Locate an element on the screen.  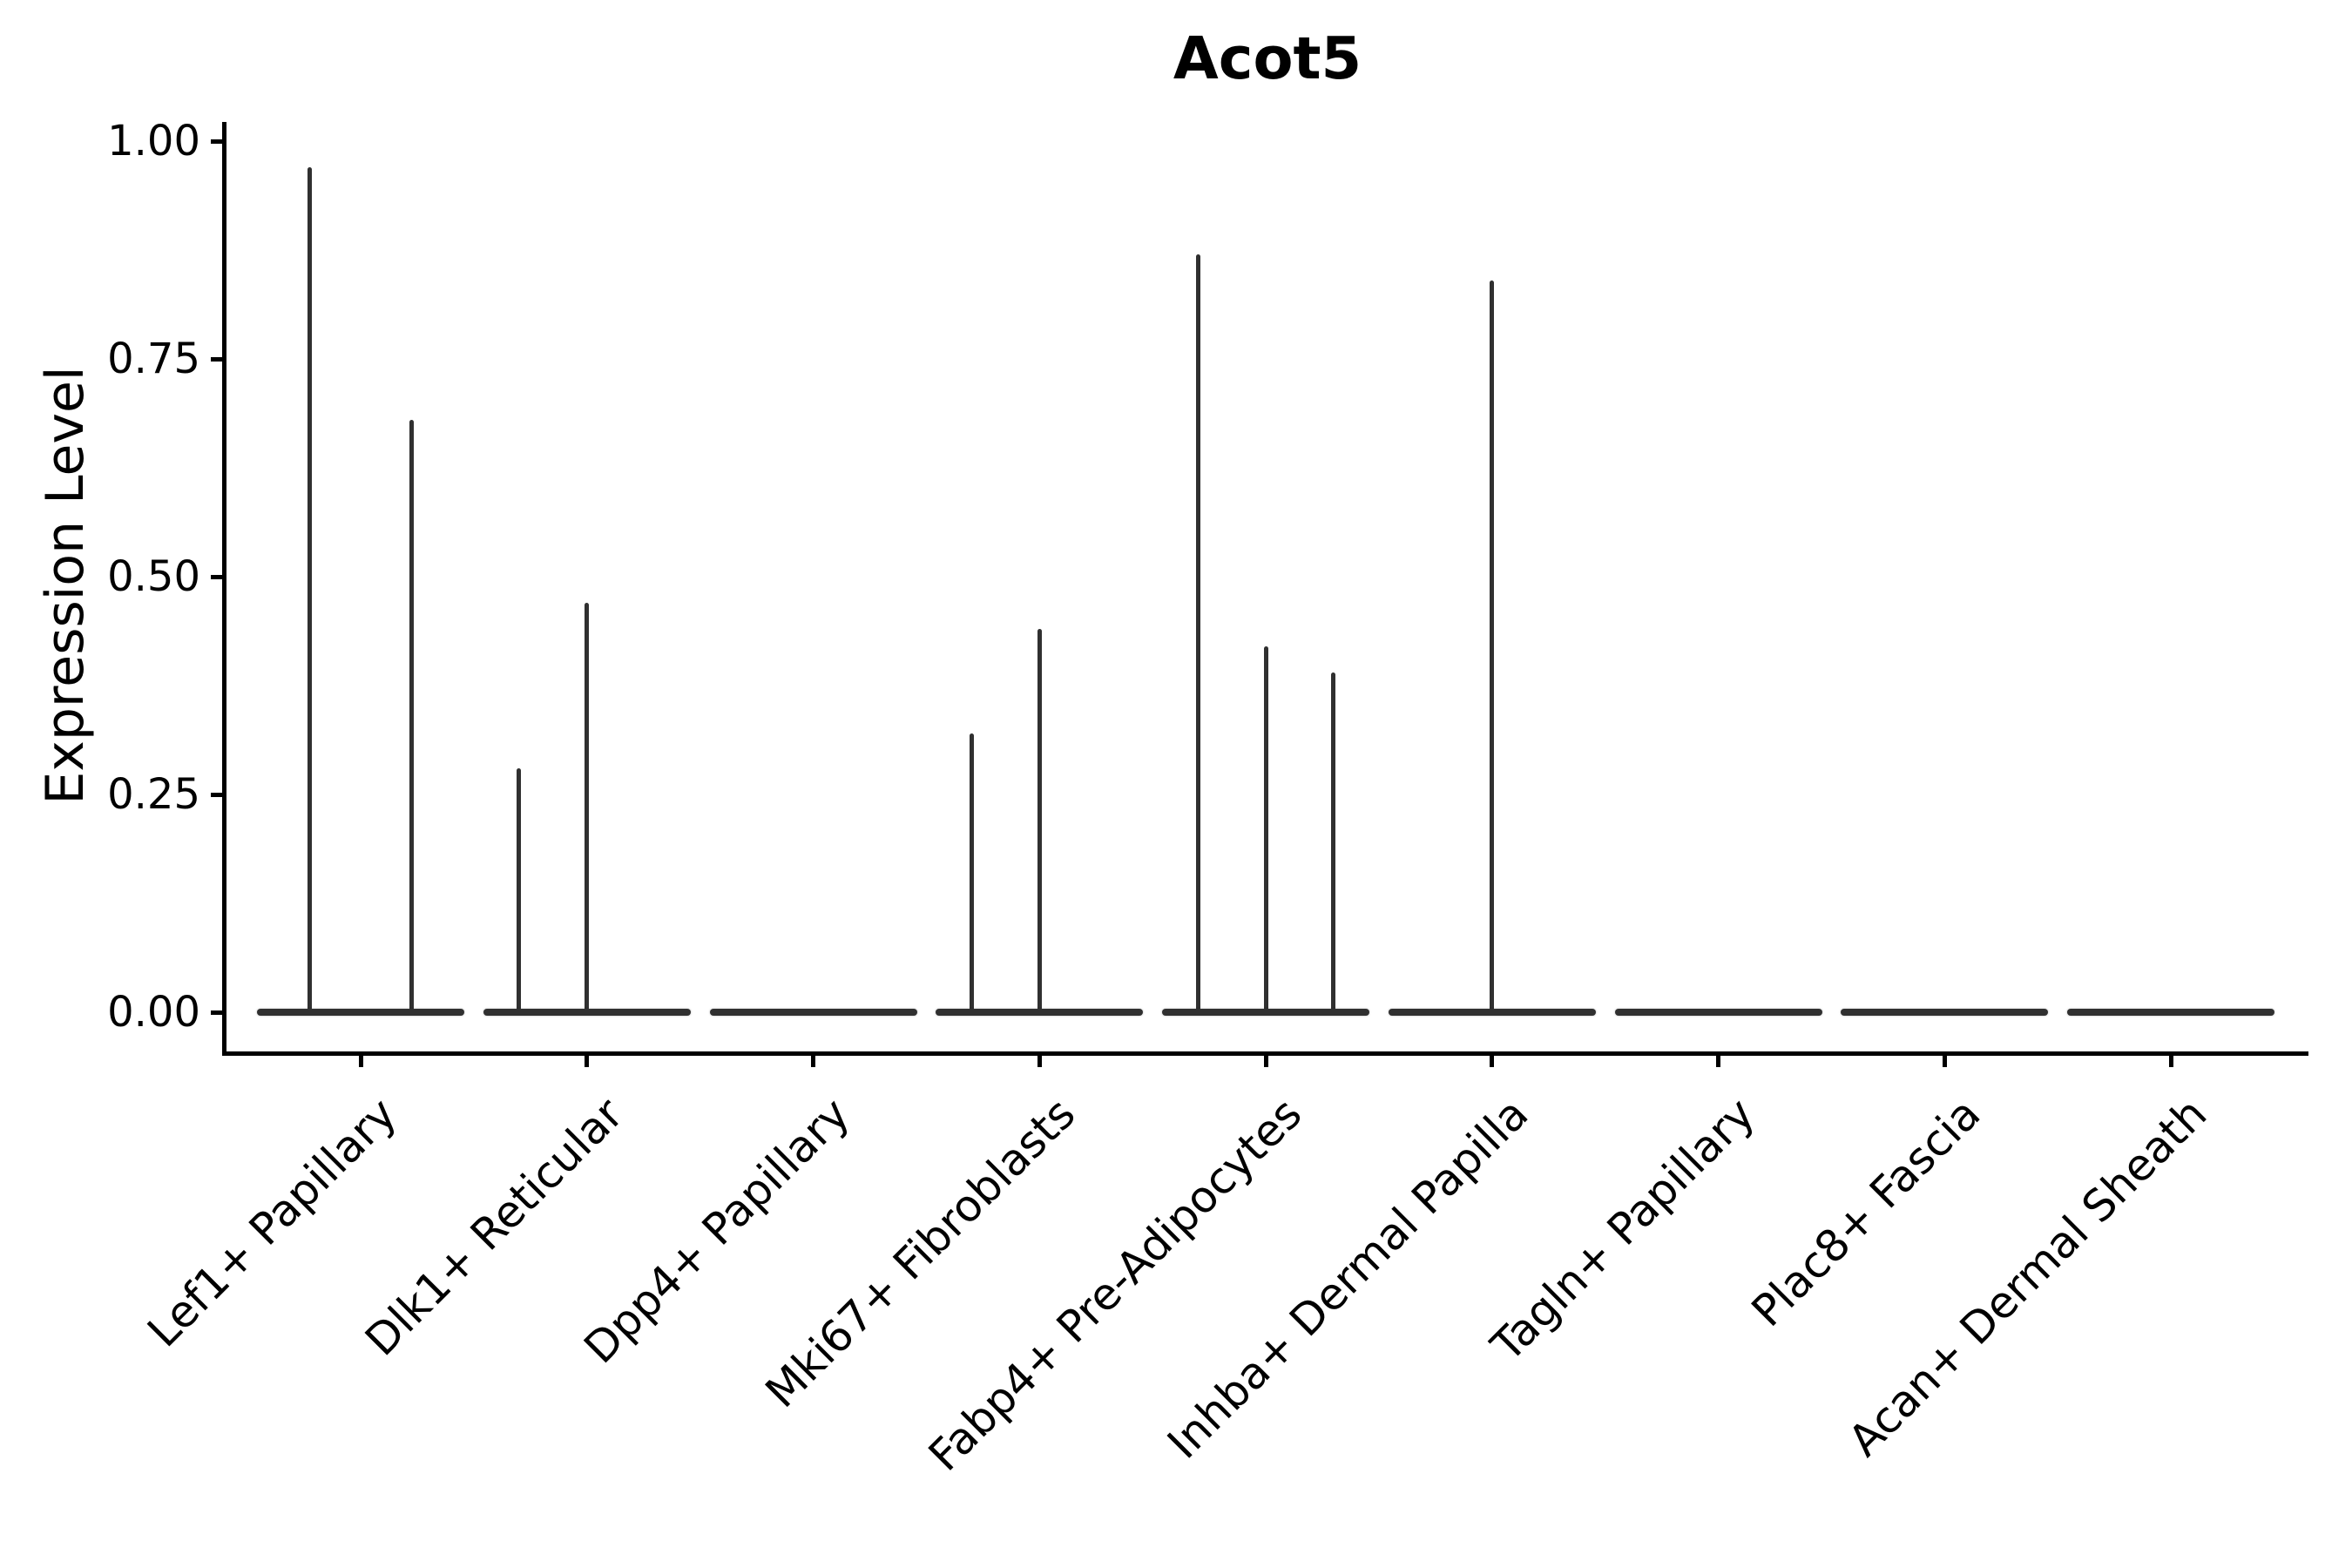
y-tick-label: 1.00 is located at coordinates (153, 141).